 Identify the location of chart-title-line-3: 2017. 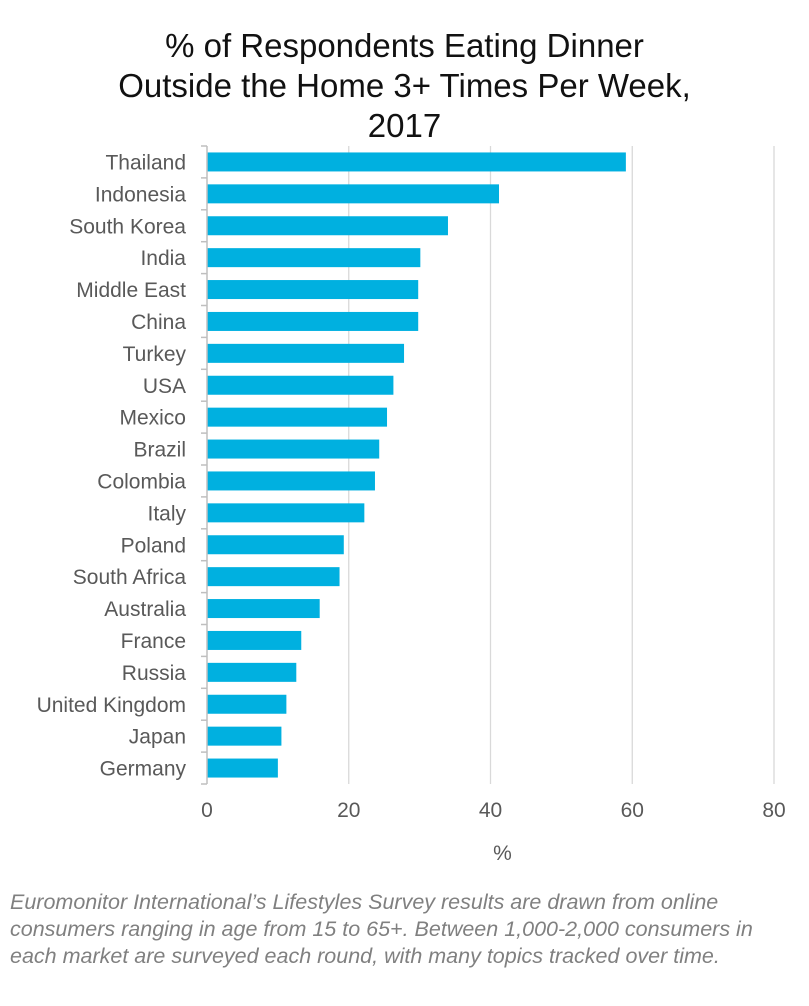
(404, 125).